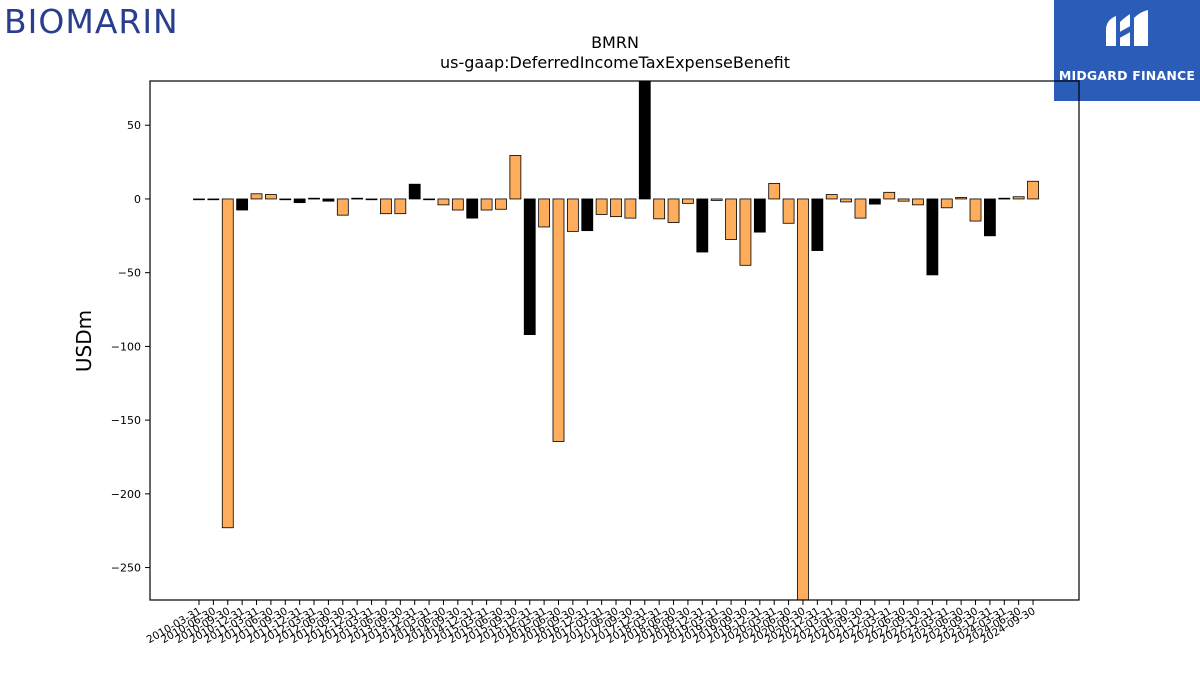 The height and width of the screenshot is (675, 1200). What do you see at coordinates (126, 420) in the screenshot?
I see `y-tick-label: −150` at bounding box center [126, 420].